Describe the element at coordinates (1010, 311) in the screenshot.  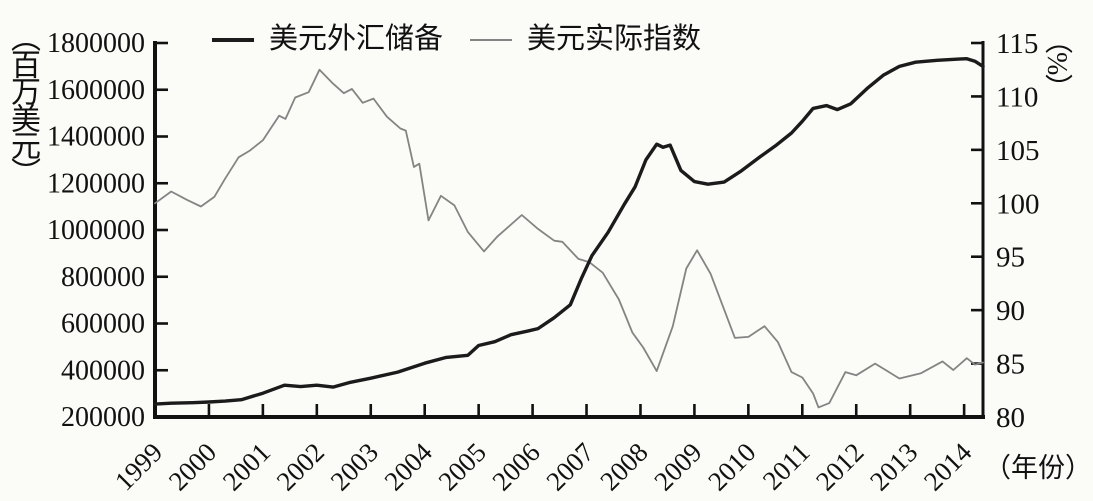
I see `right-axis-tick-label: 90` at that location.